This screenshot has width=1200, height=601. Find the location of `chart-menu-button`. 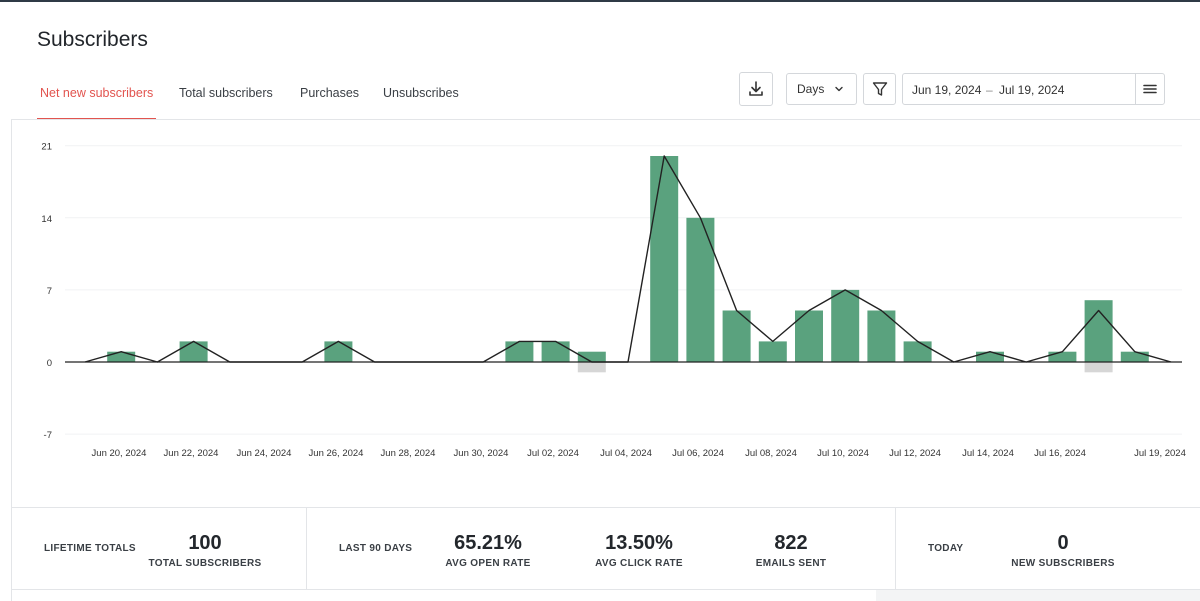

chart-menu-button is located at coordinates (1150, 89).